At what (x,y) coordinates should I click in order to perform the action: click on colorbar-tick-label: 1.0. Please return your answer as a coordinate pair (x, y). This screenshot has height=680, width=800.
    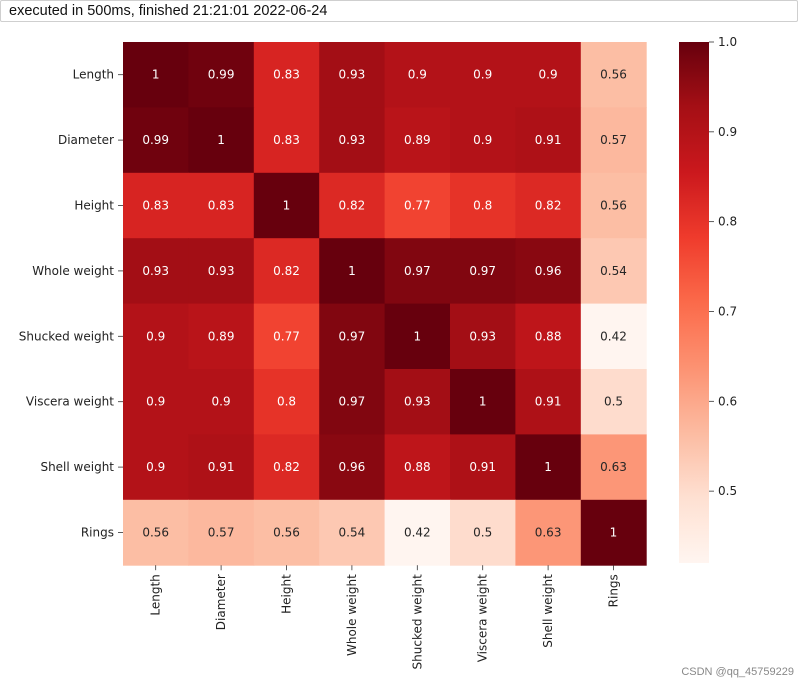
    Looking at the image, I should click on (727, 42).